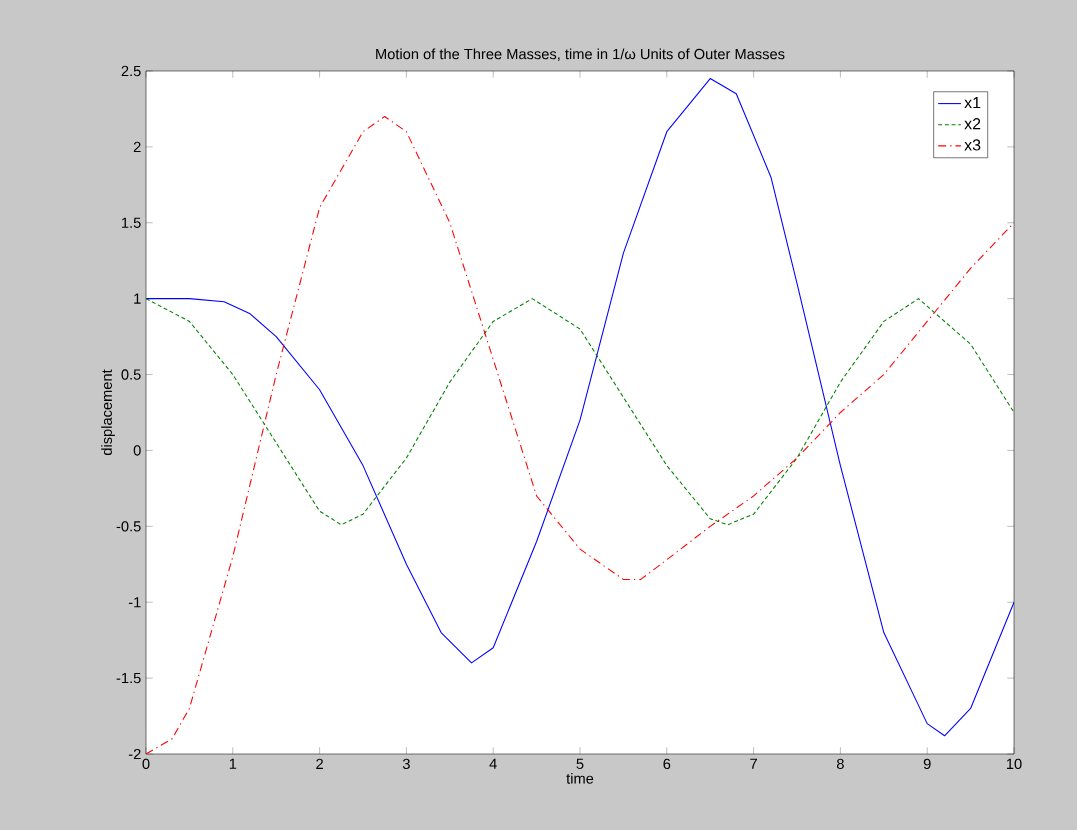 The height and width of the screenshot is (830, 1077). Describe the element at coordinates (580, 778) in the screenshot. I see `x-axis-title: time` at that location.